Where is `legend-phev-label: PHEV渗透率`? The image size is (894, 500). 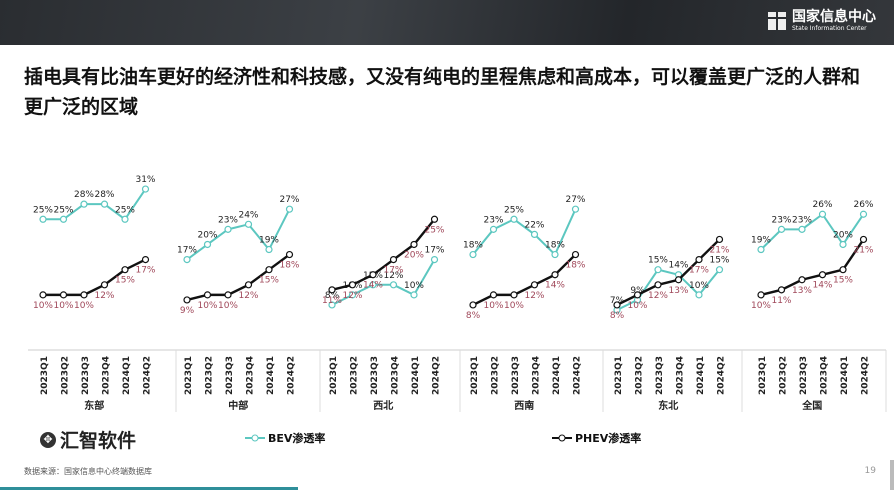 legend-phev-label: PHEV渗透率 is located at coordinates (608, 438).